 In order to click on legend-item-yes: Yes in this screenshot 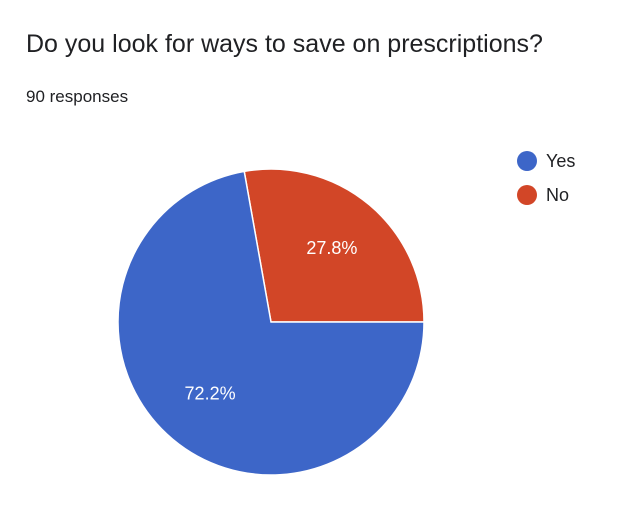, I will do `click(546, 161)`.